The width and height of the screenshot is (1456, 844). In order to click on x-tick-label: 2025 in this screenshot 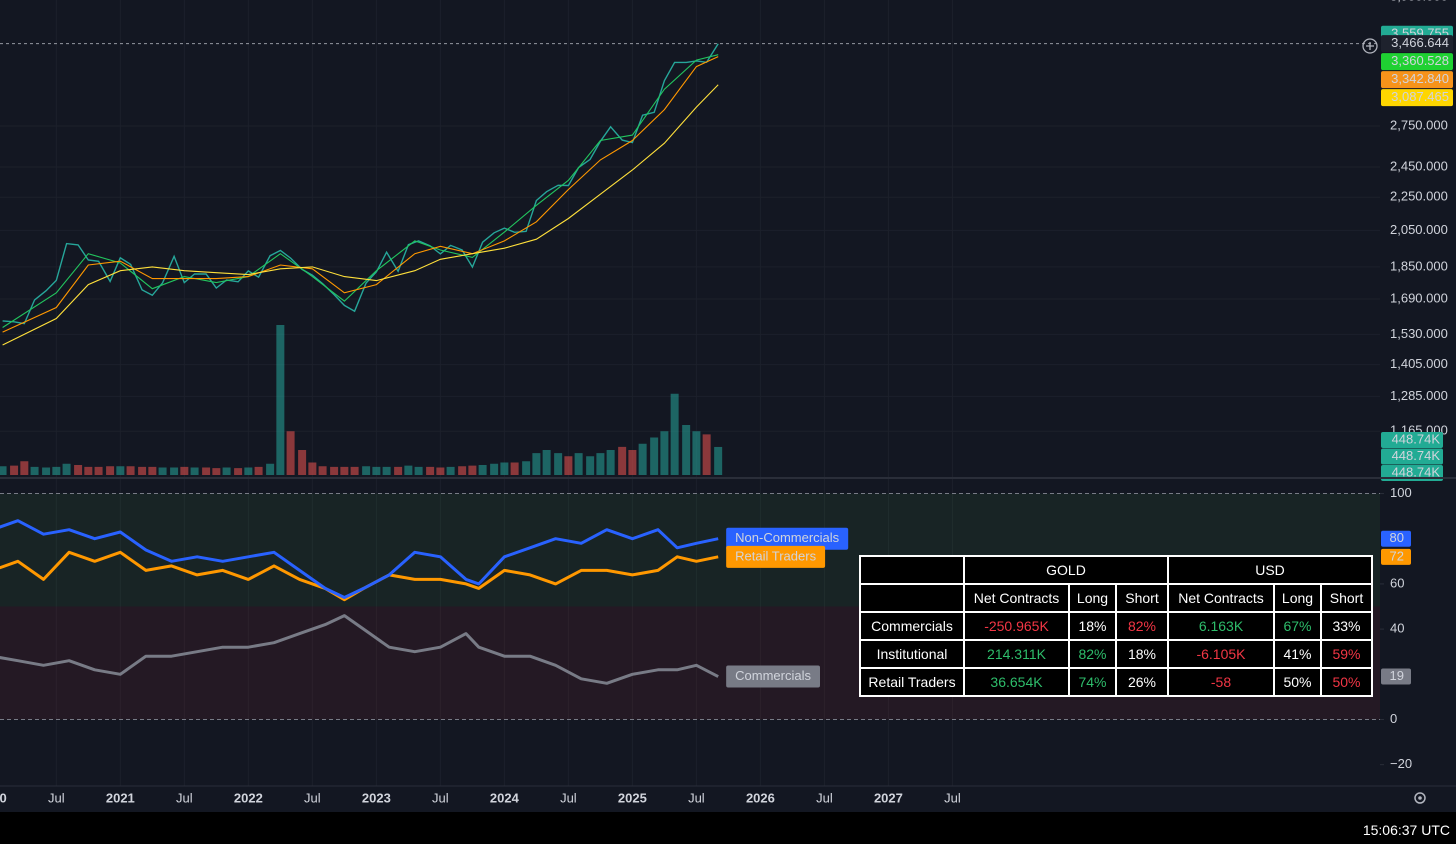, I will do `click(632, 797)`.